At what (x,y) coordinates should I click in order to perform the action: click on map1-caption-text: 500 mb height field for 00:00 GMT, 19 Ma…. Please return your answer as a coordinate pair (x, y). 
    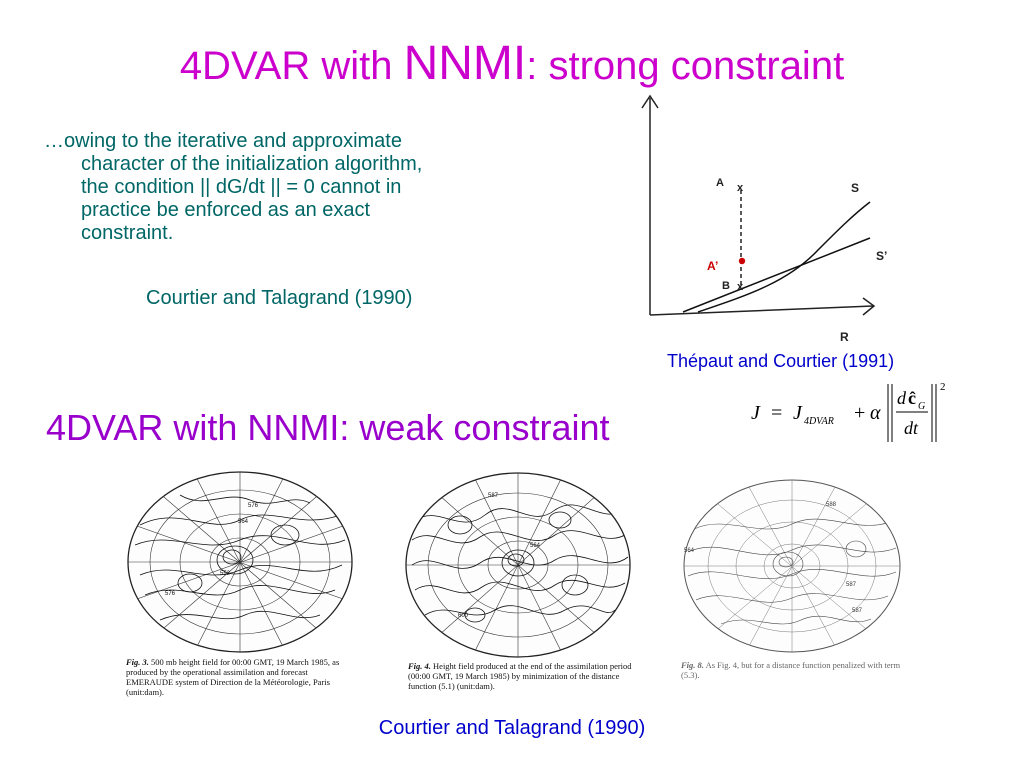
    Looking at the image, I should click on (233, 677).